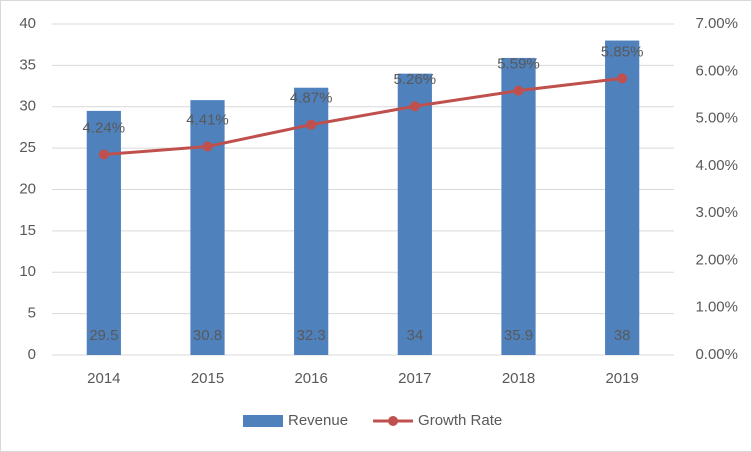 This screenshot has width=752, height=452. Describe the element at coordinates (363, 116) in the screenshot. I see `line` at that location.